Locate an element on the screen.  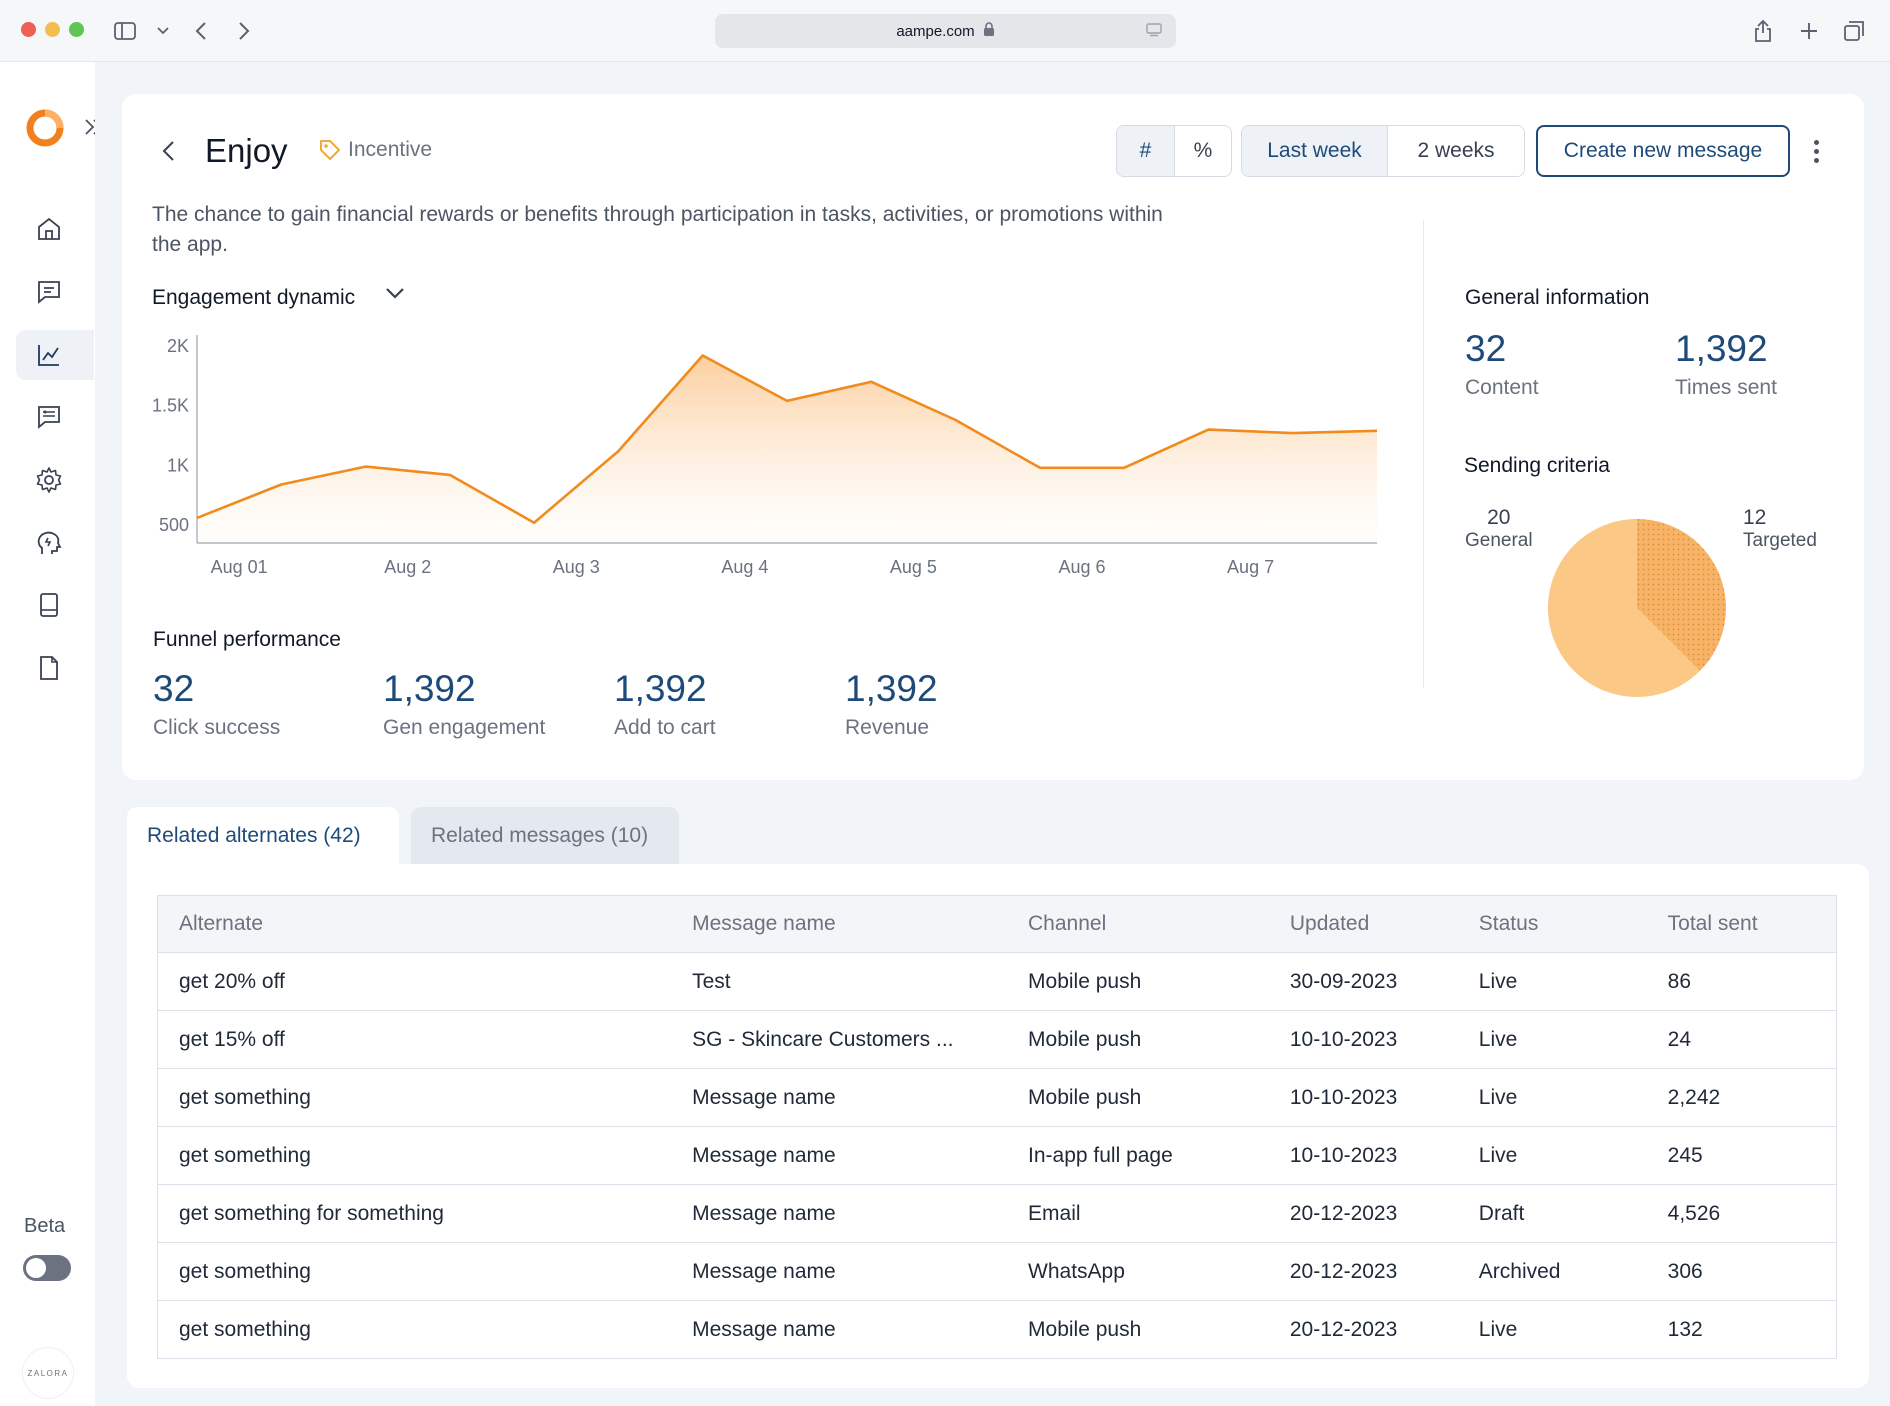
category-tag: Incentive is located at coordinates (375, 150).